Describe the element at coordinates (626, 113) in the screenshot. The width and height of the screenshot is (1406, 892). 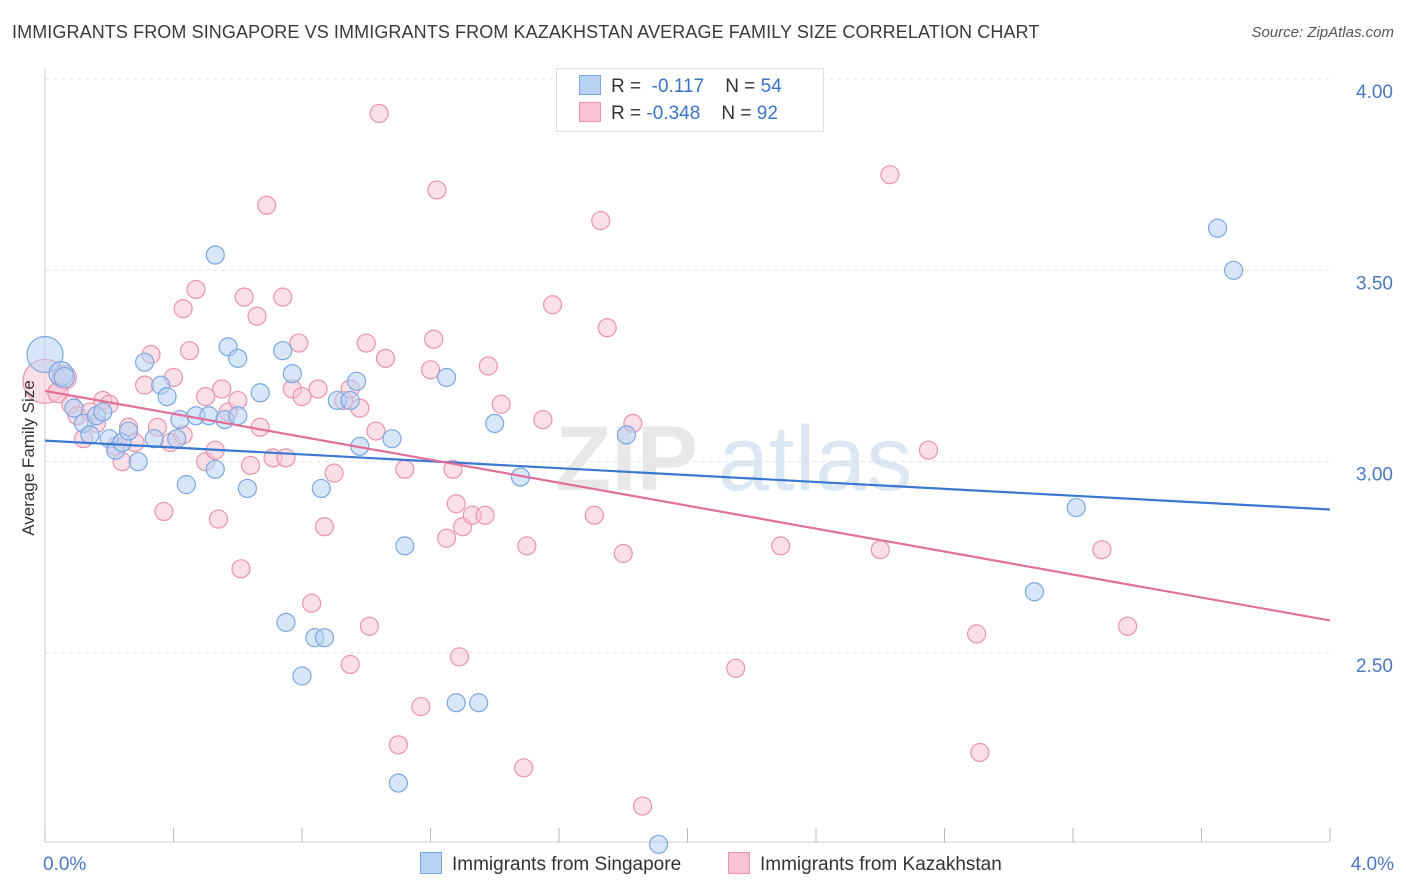
I see `r-label: R =` at that location.